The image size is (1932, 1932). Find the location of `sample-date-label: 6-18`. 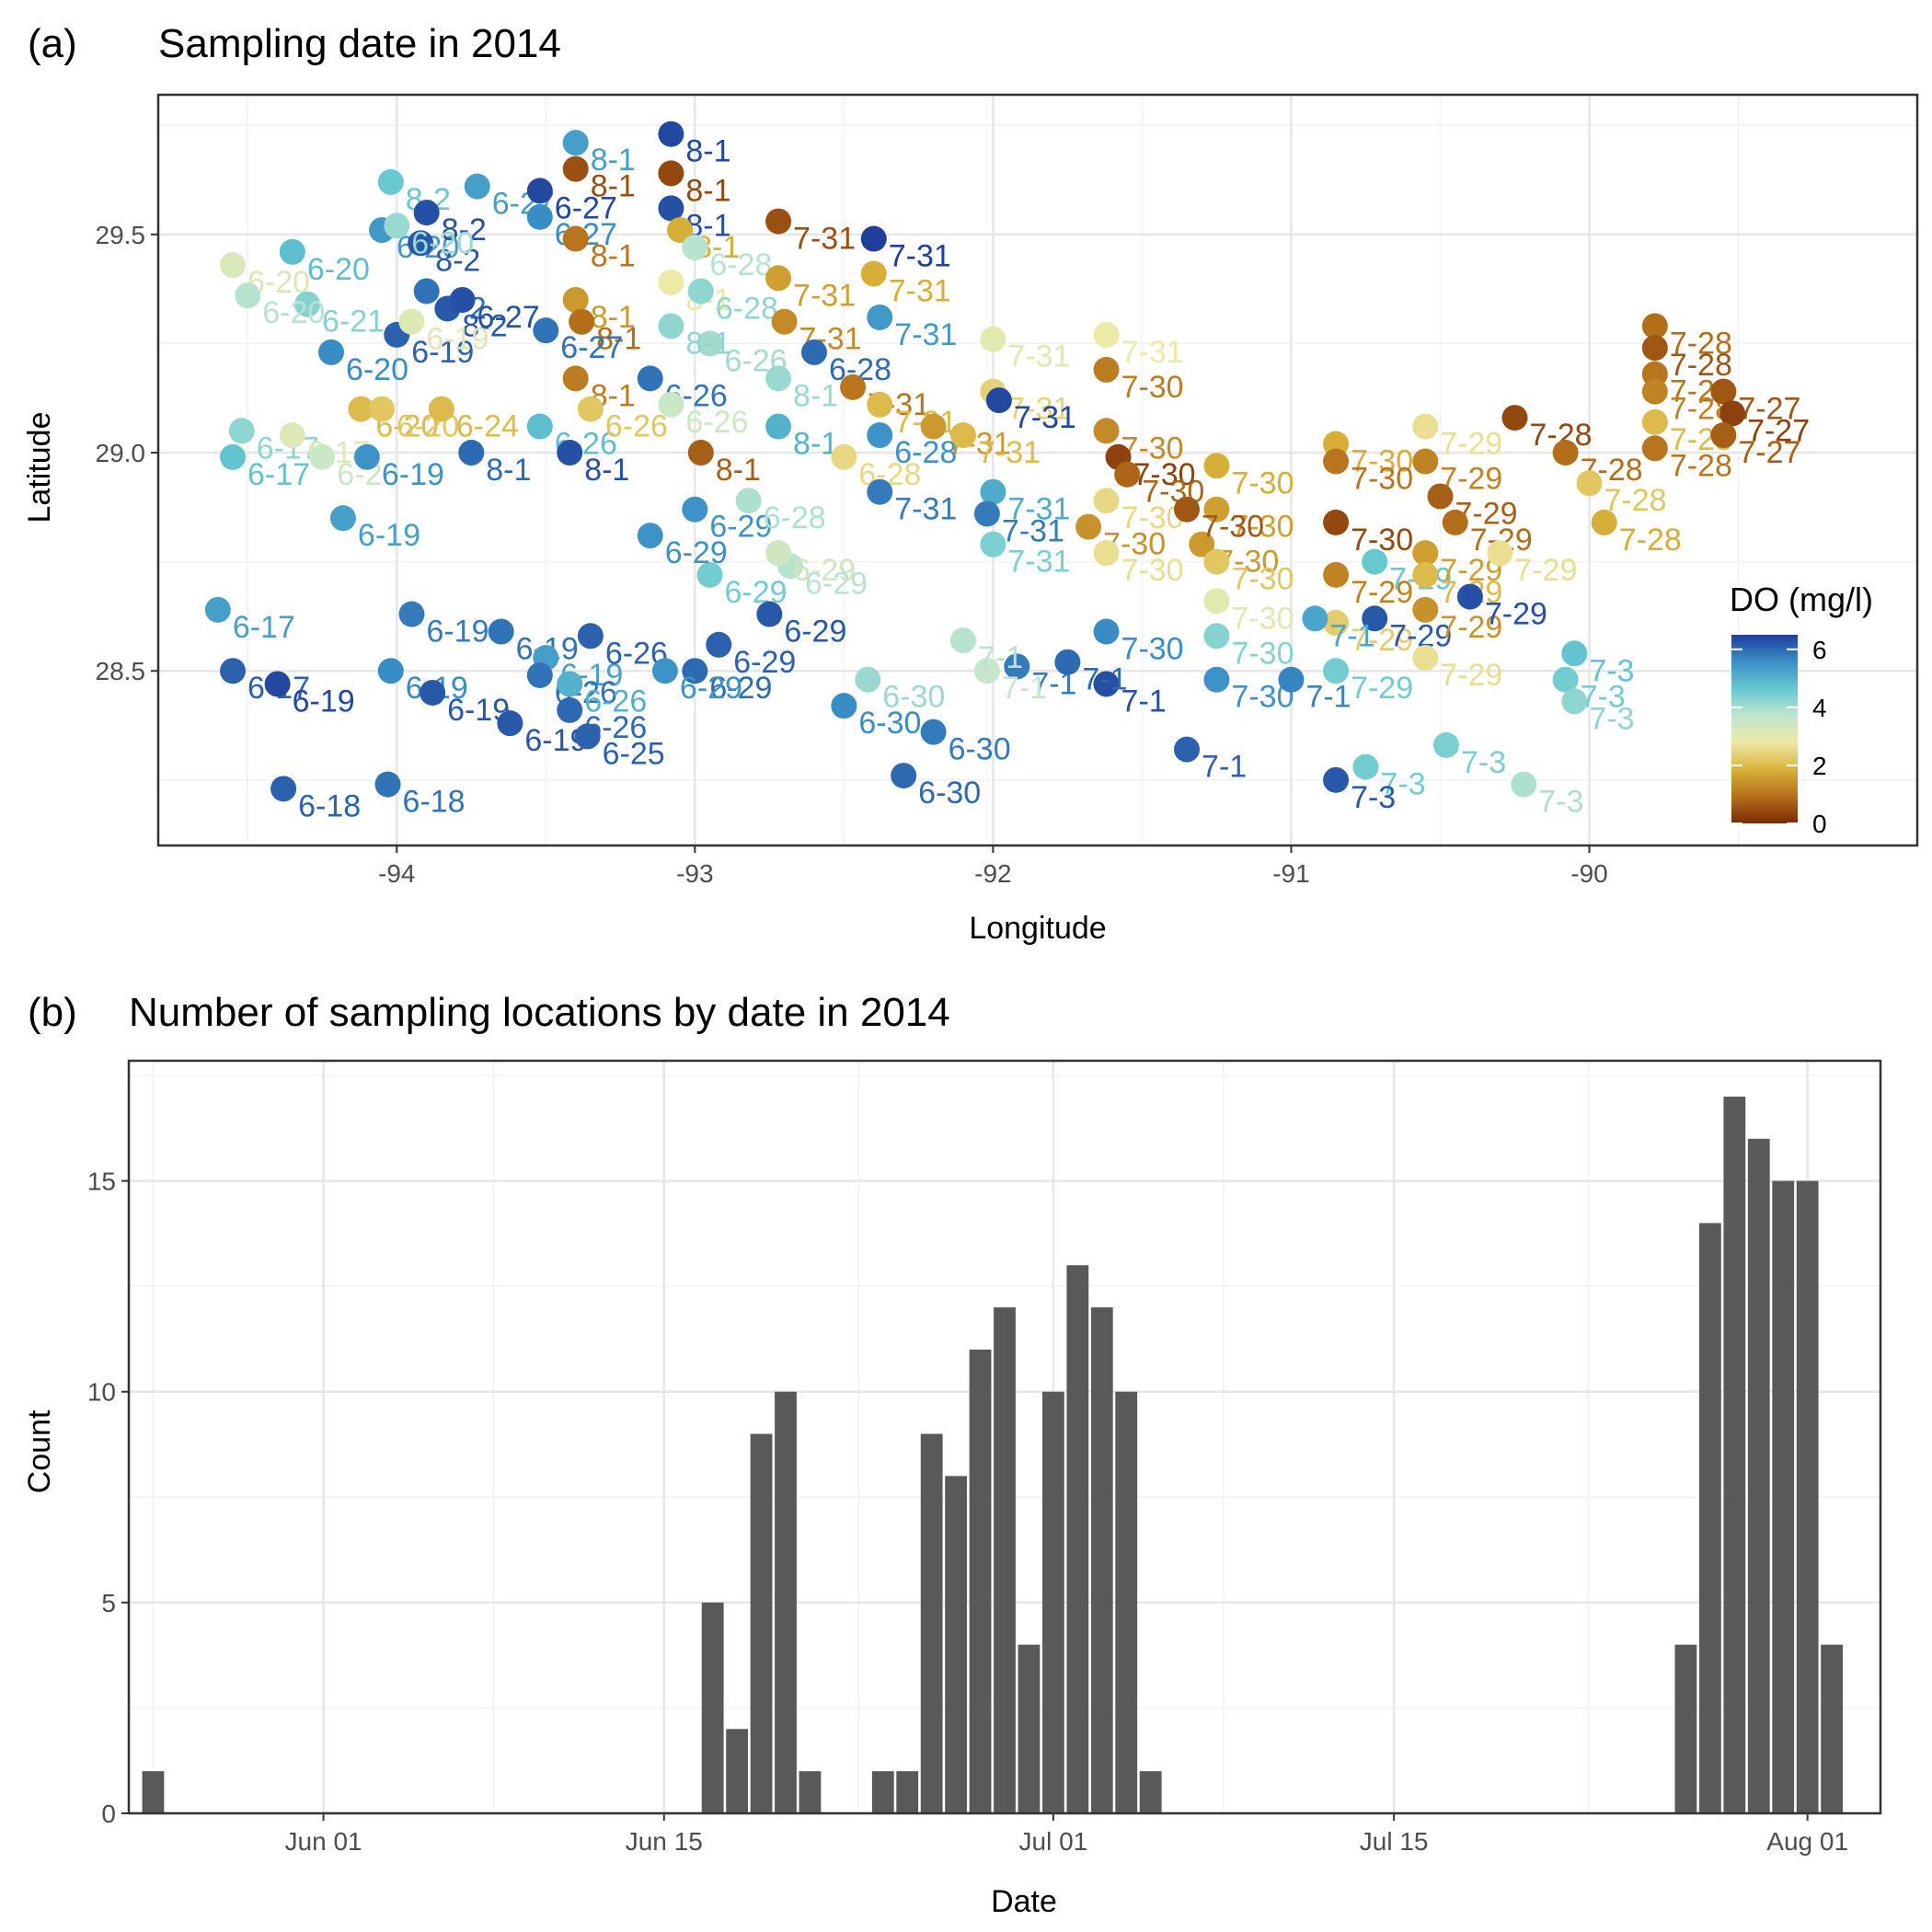

sample-date-label: 6-18 is located at coordinates (329, 805).